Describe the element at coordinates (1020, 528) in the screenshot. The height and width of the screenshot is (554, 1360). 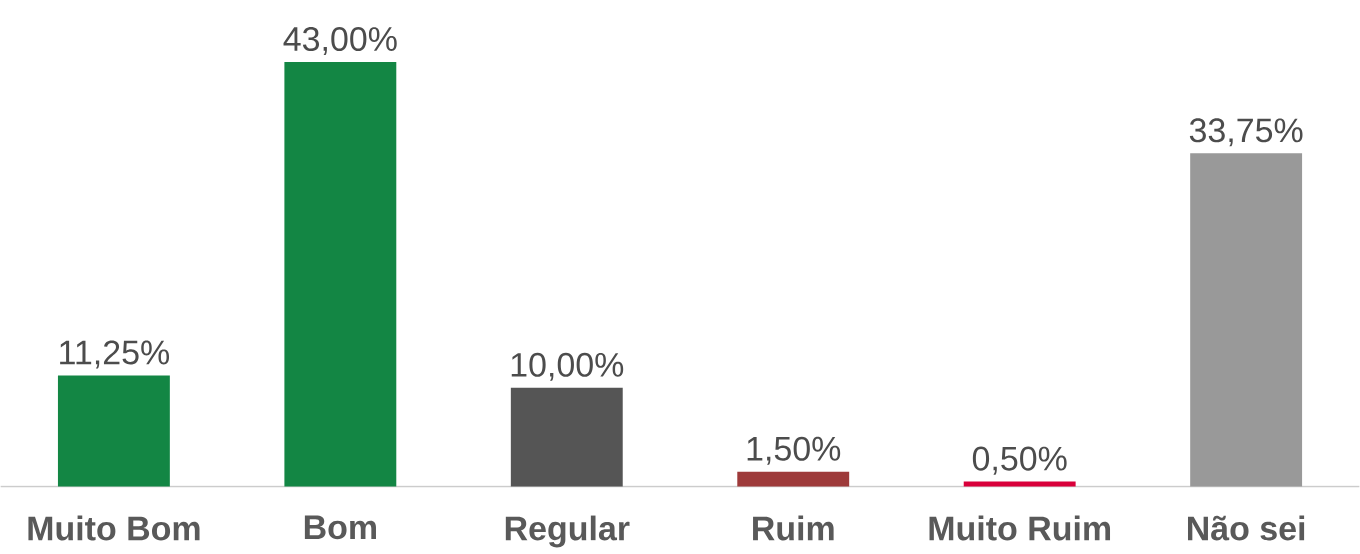
I see `x-tick-label: Muito Ruim` at that location.